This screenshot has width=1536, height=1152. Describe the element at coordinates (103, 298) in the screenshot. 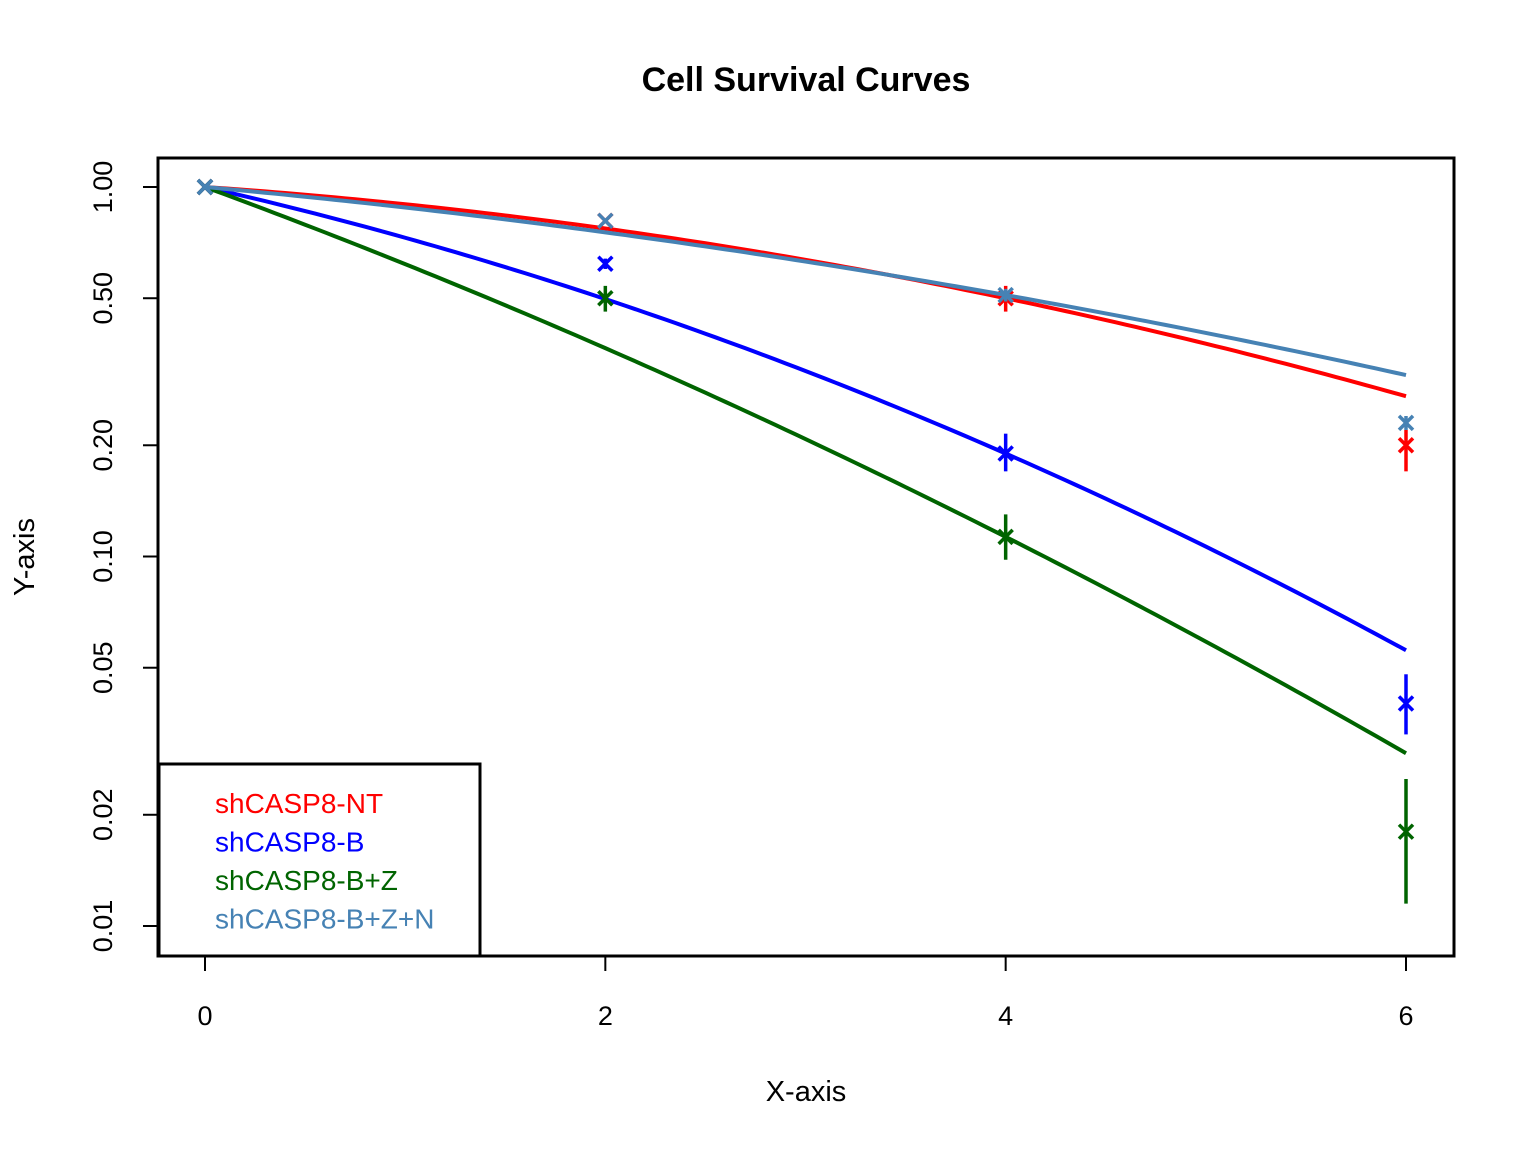

I see `y-tick-label: 0.50` at that location.